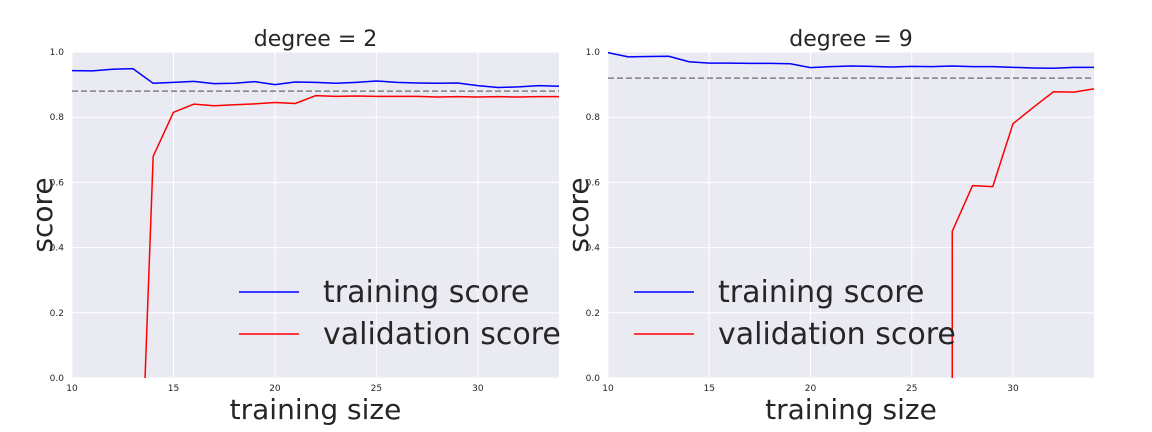 The width and height of the screenshot is (1152, 432). What do you see at coordinates (851, 39) in the screenshot?
I see `chart-title: degree = 9` at bounding box center [851, 39].